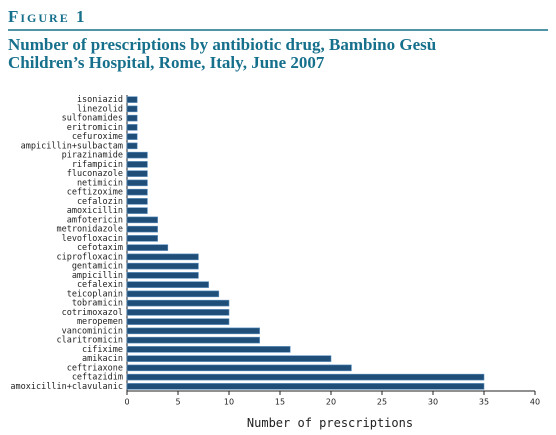  I want to click on y-tick-label: cotrimoxazol, so click(92, 313).